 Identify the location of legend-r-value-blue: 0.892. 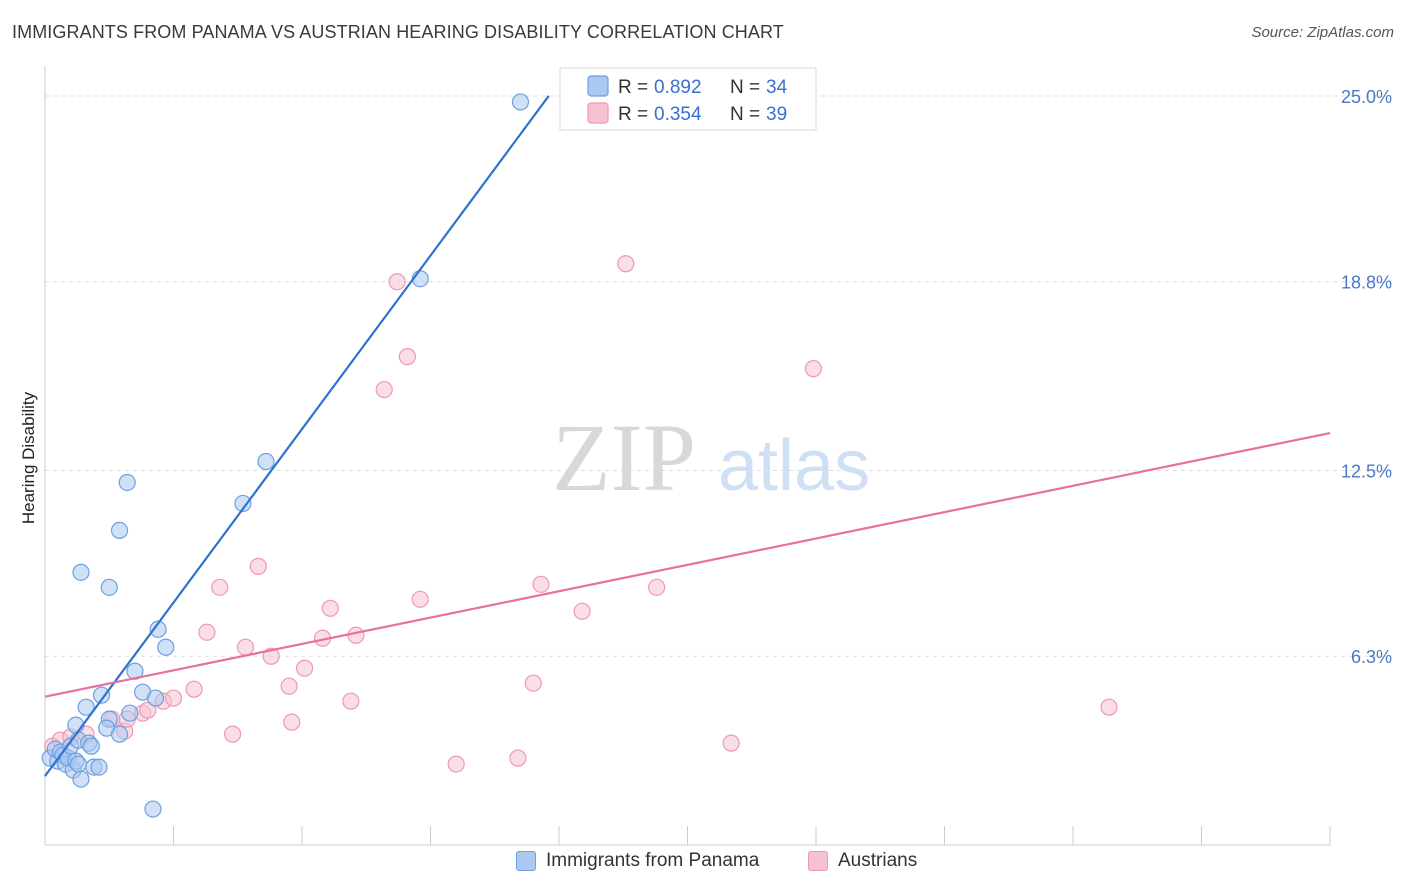
(678, 87).